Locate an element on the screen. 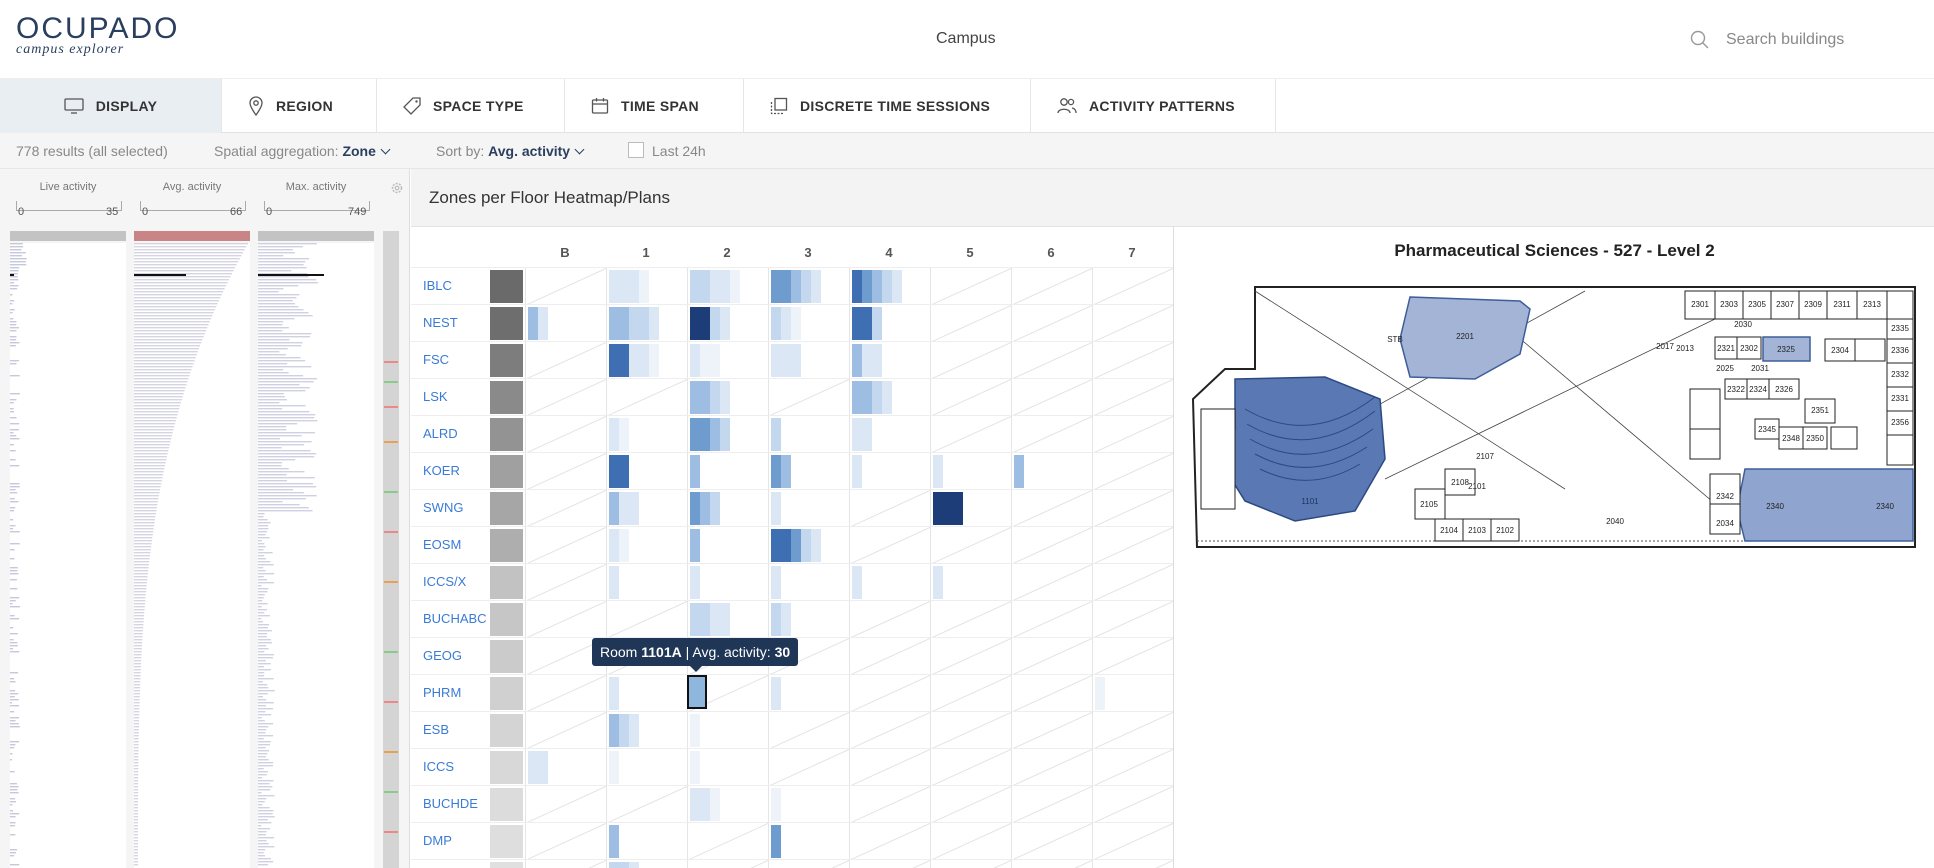 Image resolution: width=1934 pixels, height=868 pixels. tab-display: DISPLAY is located at coordinates (111, 106).